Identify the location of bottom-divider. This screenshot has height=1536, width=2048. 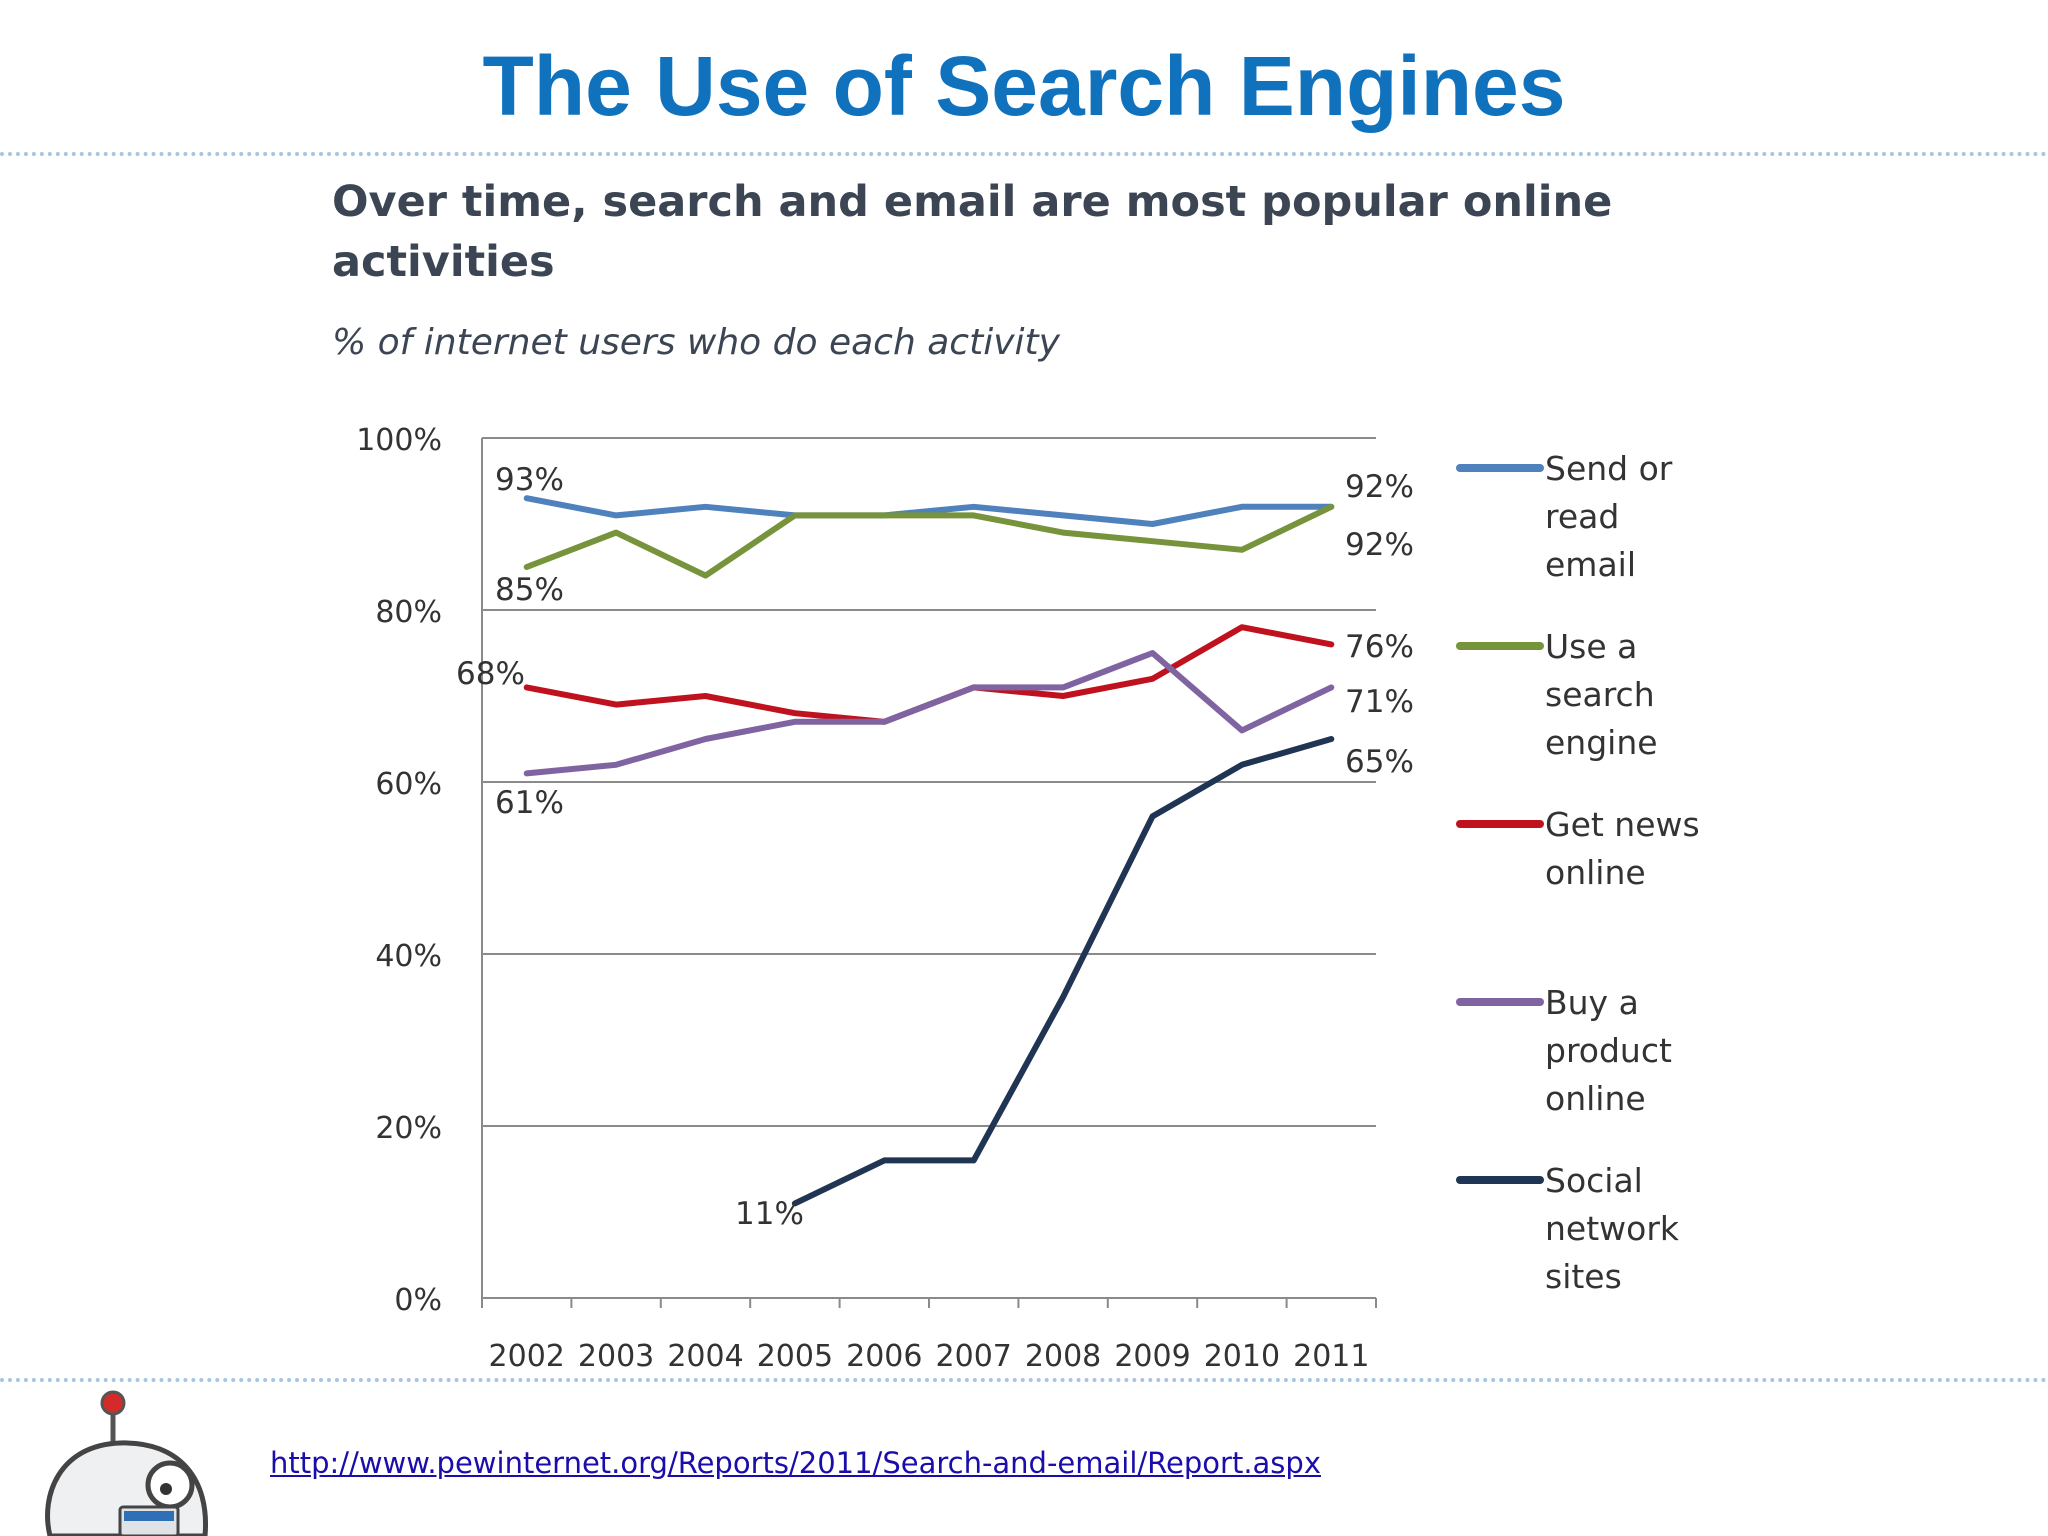
(1024, 1380).